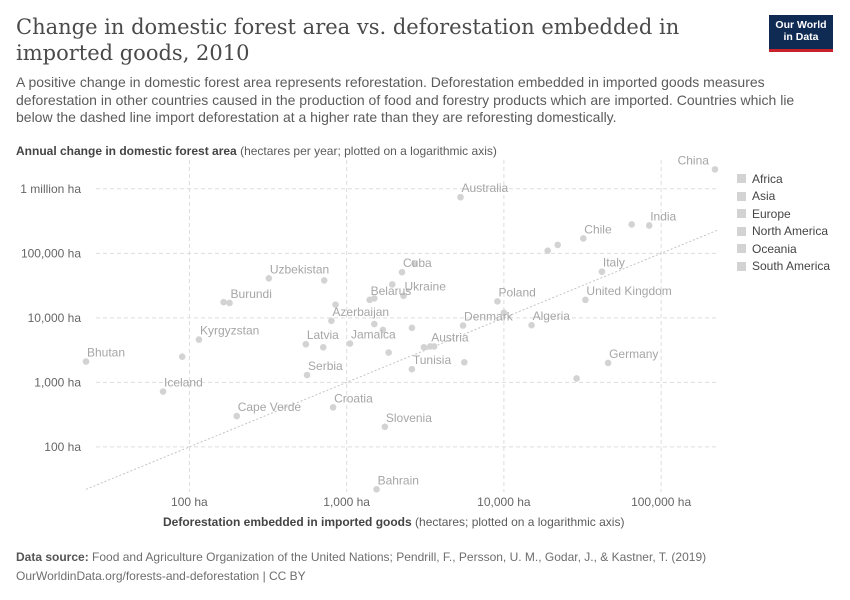 Image resolution: width=850 pixels, height=600 pixels. Describe the element at coordinates (402, 272) in the screenshot. I see `point-cuba` at that location.